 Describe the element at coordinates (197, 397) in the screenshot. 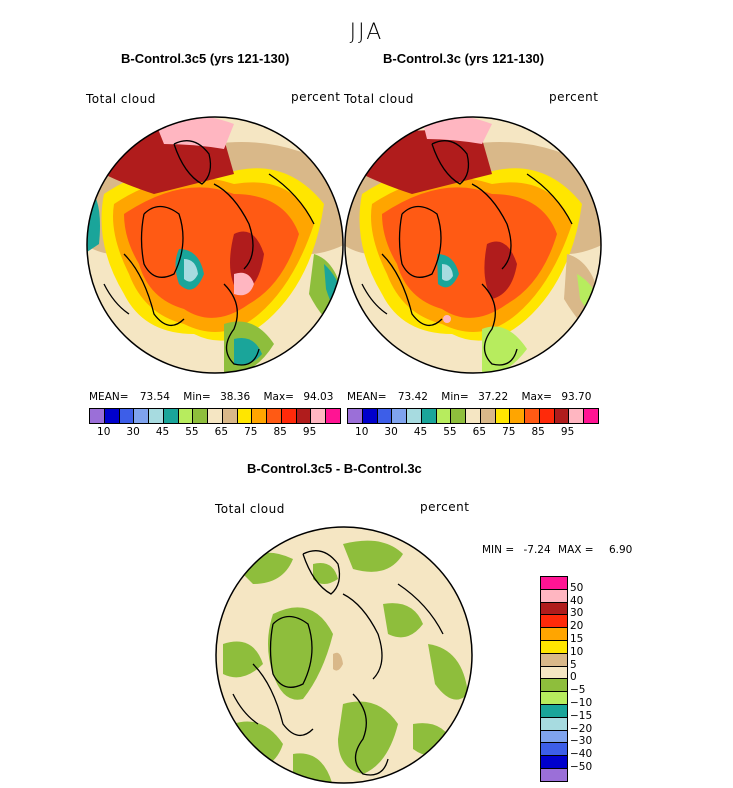

I see `panel1-min-label: Min=` at that location.